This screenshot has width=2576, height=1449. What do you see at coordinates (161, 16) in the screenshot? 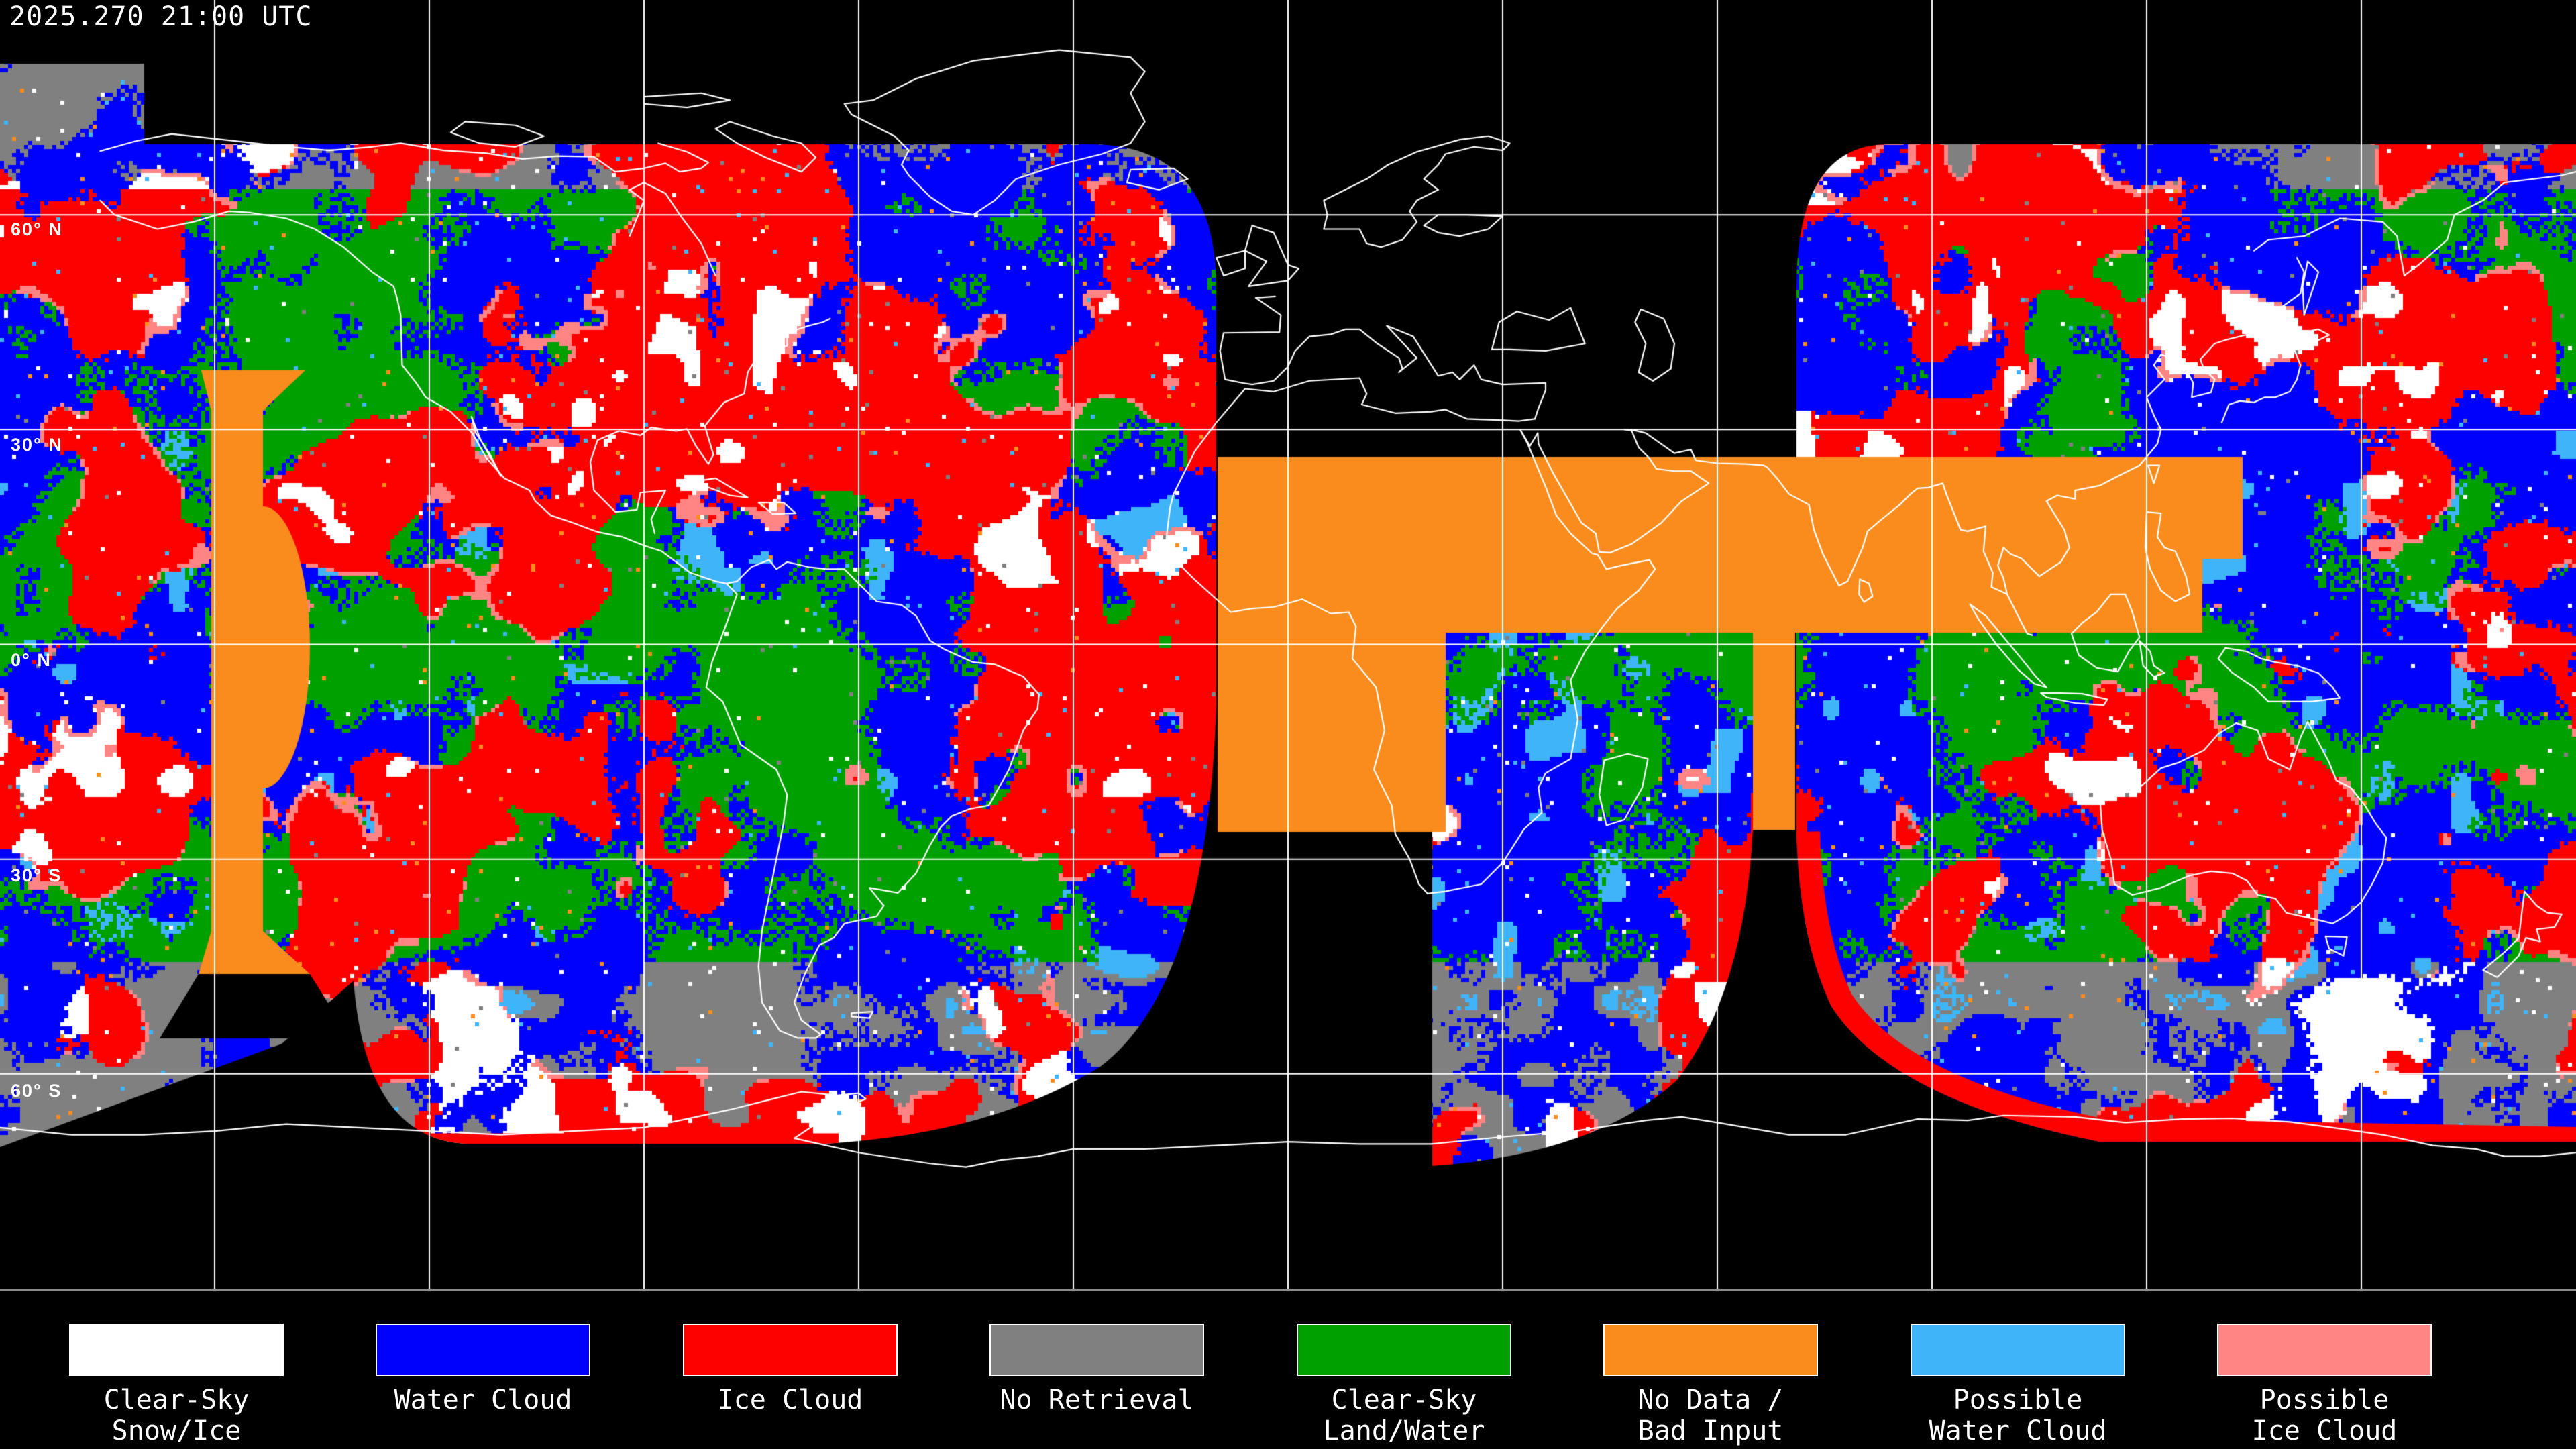
I see `timestamp: 2025.270 21:00 UTC` at bounding box center [161, 16].